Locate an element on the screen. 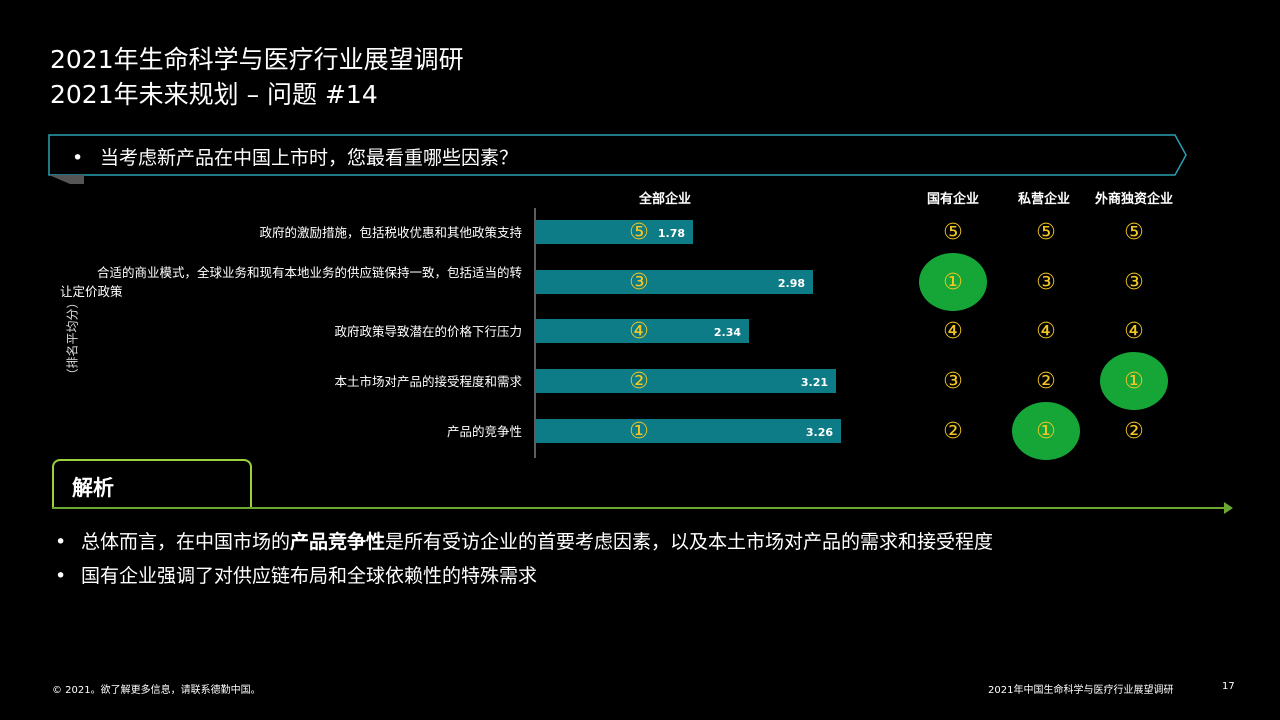  rank-soe-3: ④ is located at coordinates (953, 331).